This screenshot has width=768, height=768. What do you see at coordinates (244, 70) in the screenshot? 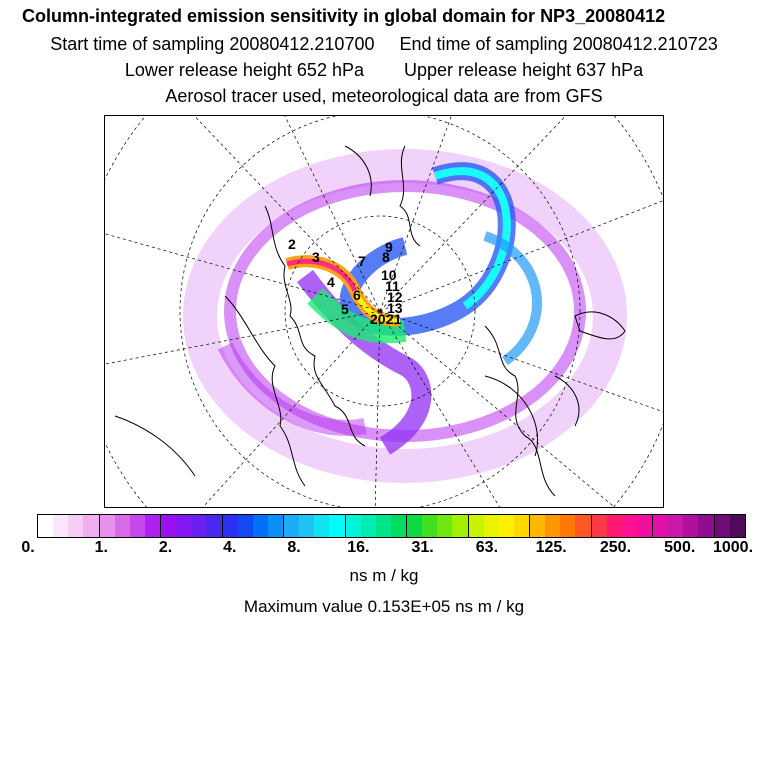
I see `lower-release-height: Lower release height 652 hPa` at bounding box center [244, 70].